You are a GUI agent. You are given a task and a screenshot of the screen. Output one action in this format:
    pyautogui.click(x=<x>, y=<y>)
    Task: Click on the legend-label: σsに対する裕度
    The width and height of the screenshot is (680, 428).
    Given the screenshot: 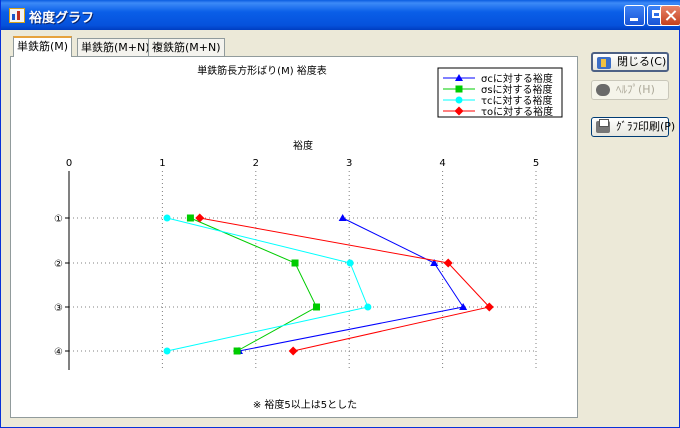 What is the action you would take?
    pyautogui.click(x=517, y=89)
    